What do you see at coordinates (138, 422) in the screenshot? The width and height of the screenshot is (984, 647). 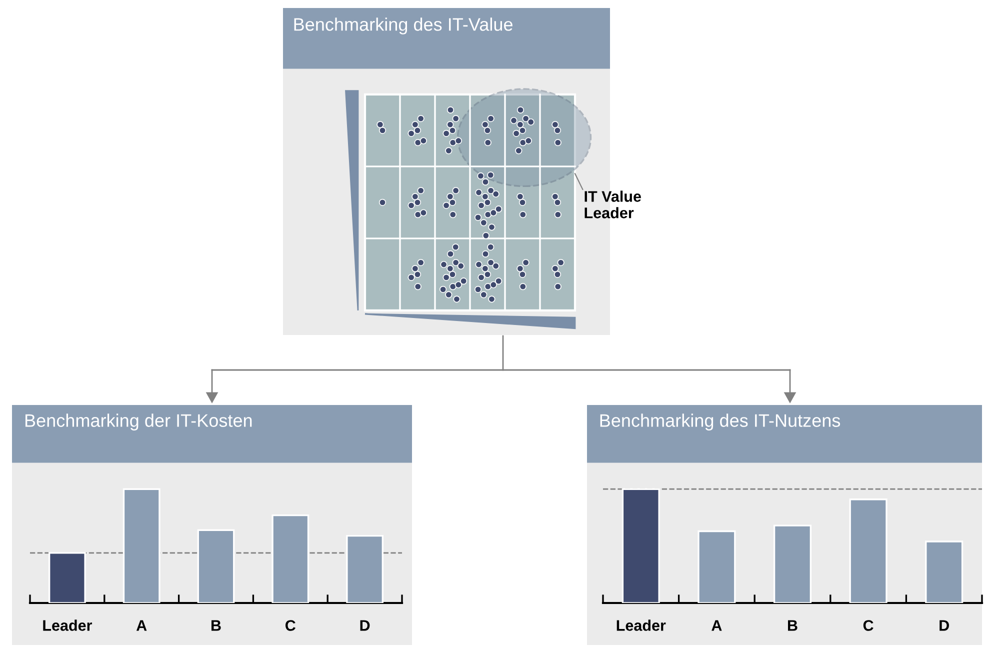 I see `chart-title: Benchmarking der IT-Kosten` at bounding box center [138, 422].